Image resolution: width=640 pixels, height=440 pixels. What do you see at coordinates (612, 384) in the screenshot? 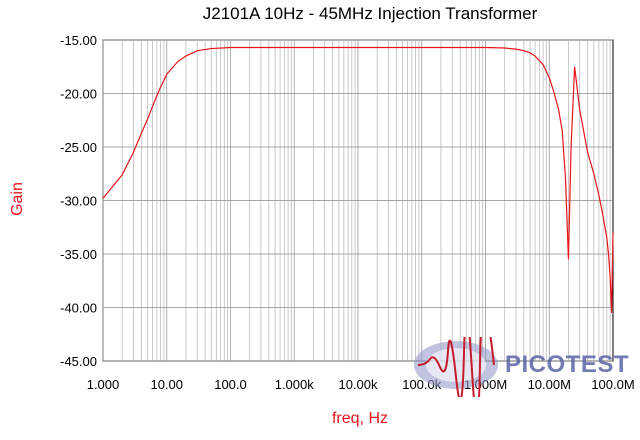
I see `x-tick-label: 100.0M` at bounding box center [612, 384].